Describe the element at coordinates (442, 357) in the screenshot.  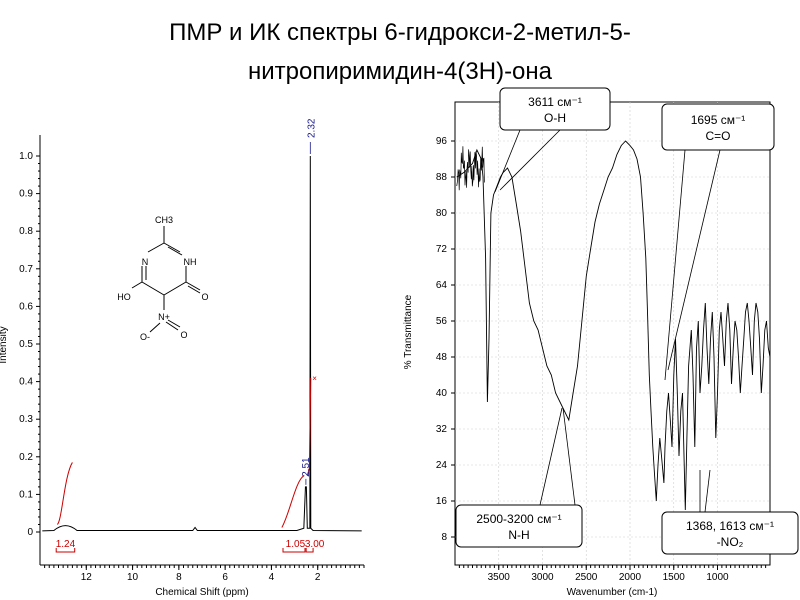
I see `ir-y-tick-label: 48` at that location.